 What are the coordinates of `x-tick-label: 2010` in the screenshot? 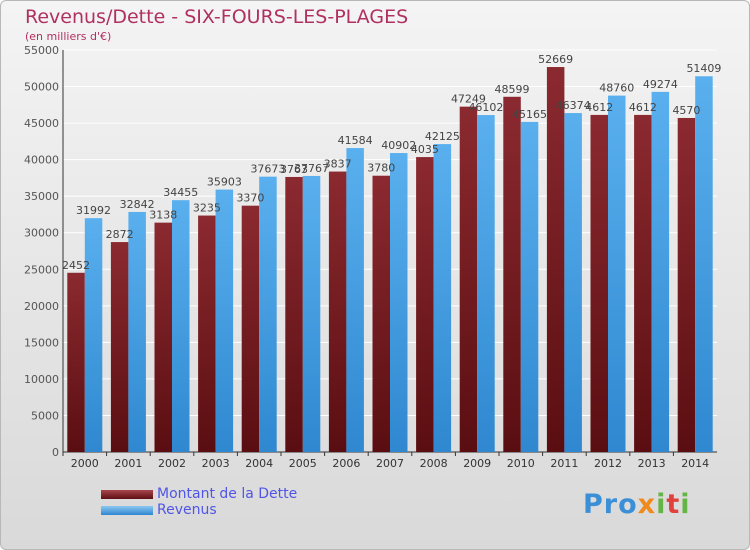 It's located at (521, 463).